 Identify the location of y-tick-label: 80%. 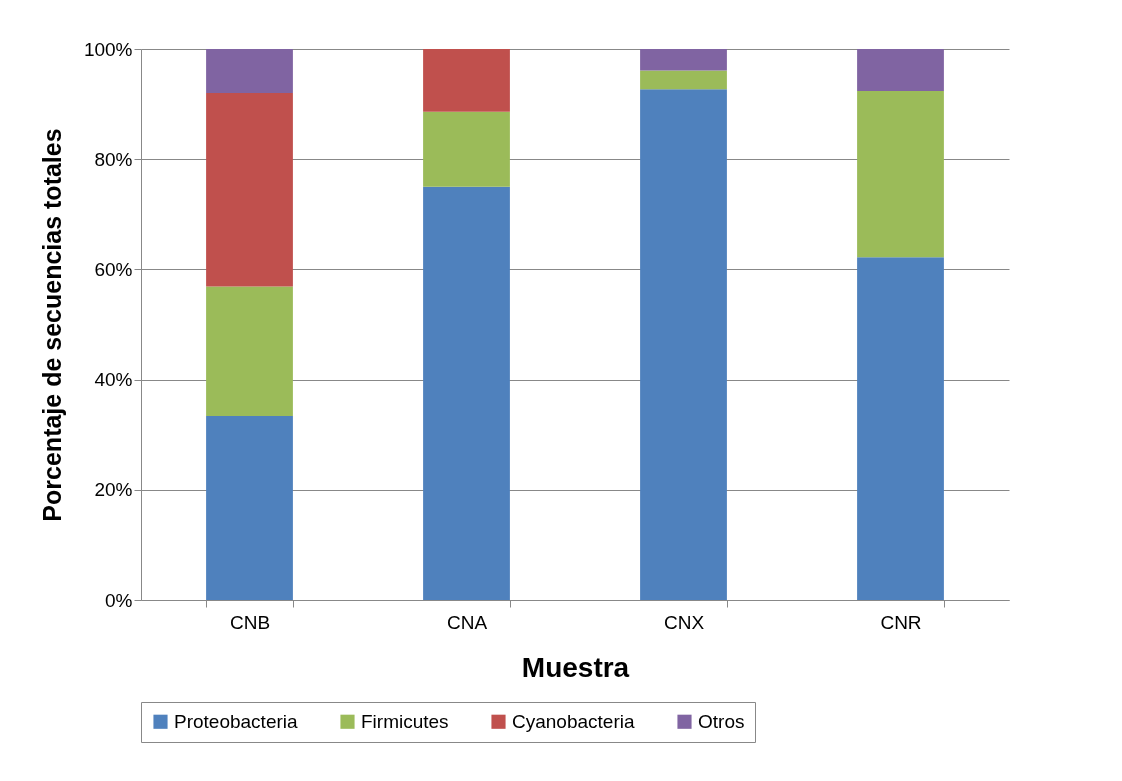
(113, 159).